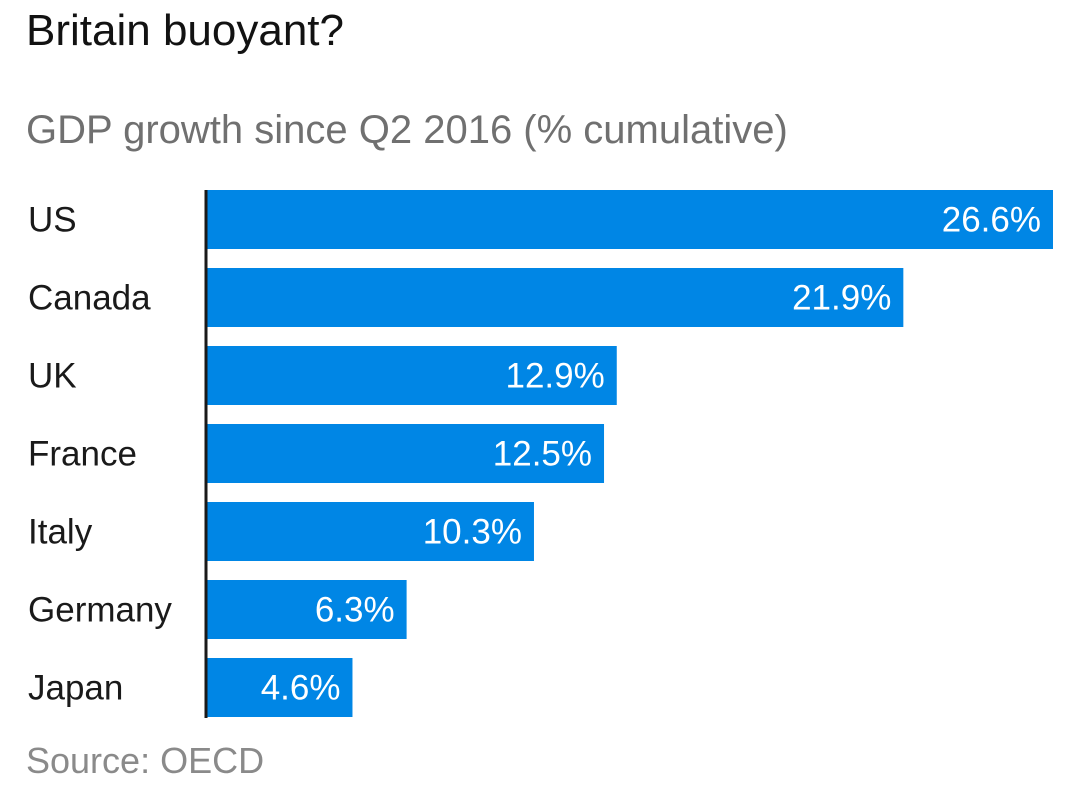 The height and width of the screenshot is (810, 1080). I want to click on value-label: 12.5%, so click(542, 454).